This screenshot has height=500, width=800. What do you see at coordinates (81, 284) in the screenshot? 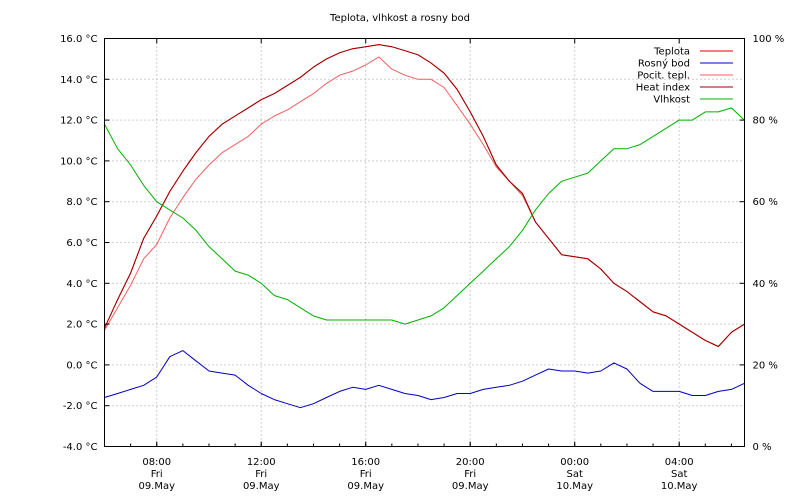
I see `y-left-tick-label: 4.0 °C` at bounding box center [81, 284].